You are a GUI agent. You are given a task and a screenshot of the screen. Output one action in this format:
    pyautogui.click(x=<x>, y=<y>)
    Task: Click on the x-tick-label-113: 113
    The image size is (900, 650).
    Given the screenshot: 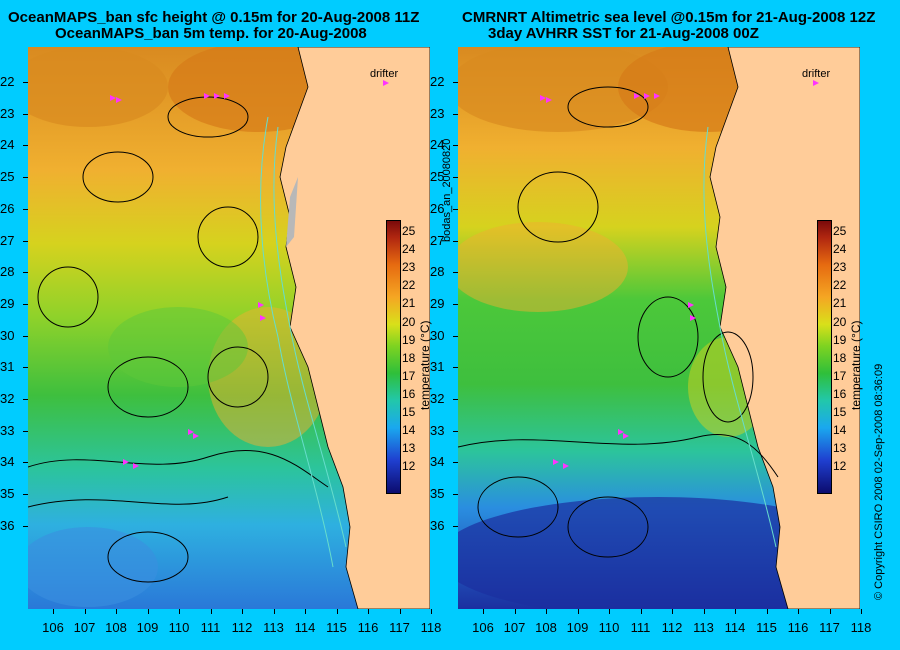 What is the action you would take?
    pyautogui.click(x=273, y=627)
    